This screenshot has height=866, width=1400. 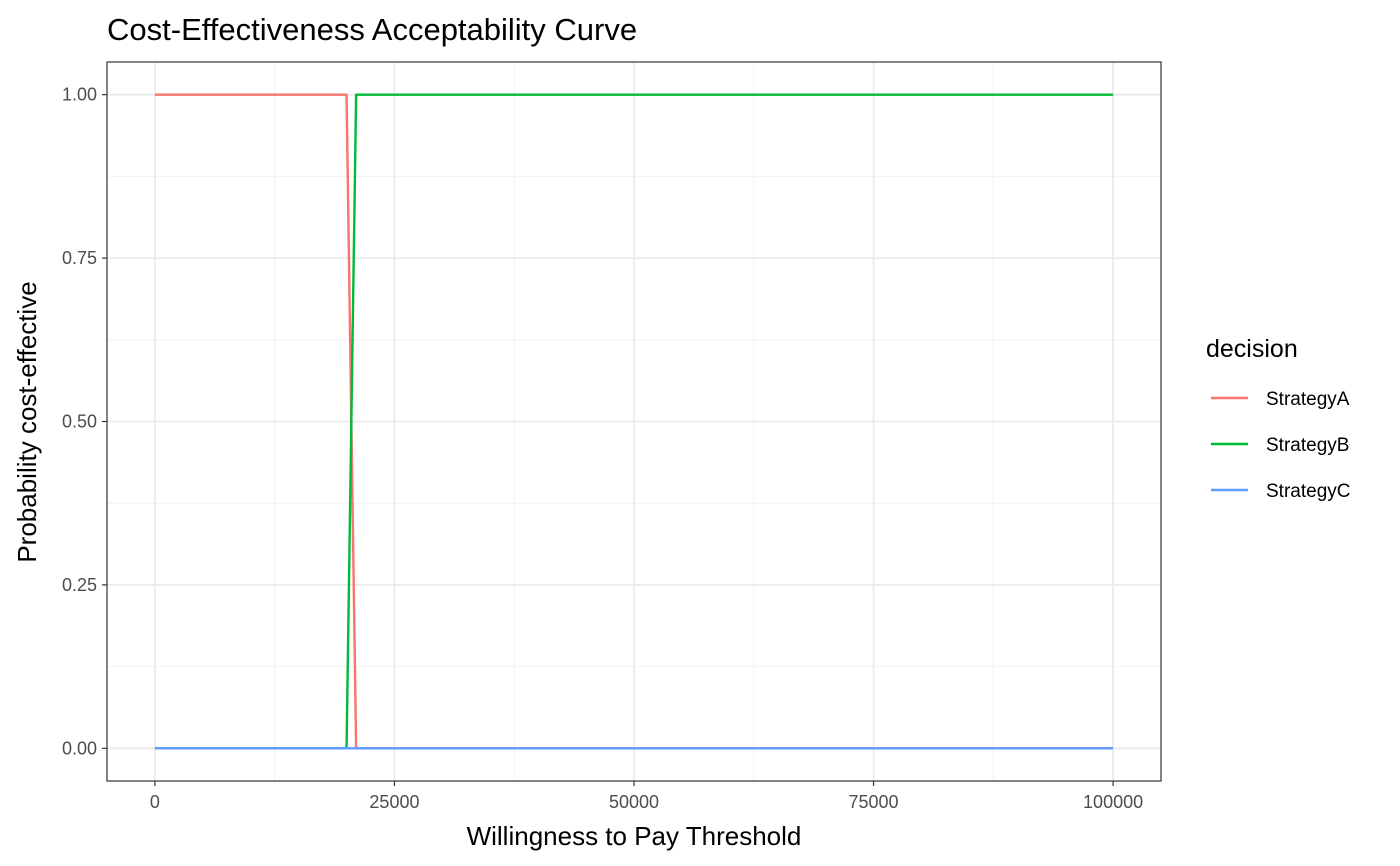 I want to click on legend-label-StrategyA: StrategyA, so click(x=1308, y=399).